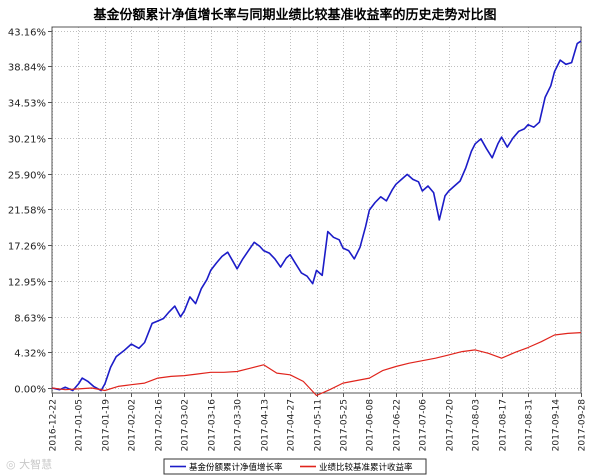 Image resolution: width=590 pixels, height=476 pixels. Describe the element at coordinates (30, 319) in the screenshot. I see `y-tick-label: 8.63%` at that location.